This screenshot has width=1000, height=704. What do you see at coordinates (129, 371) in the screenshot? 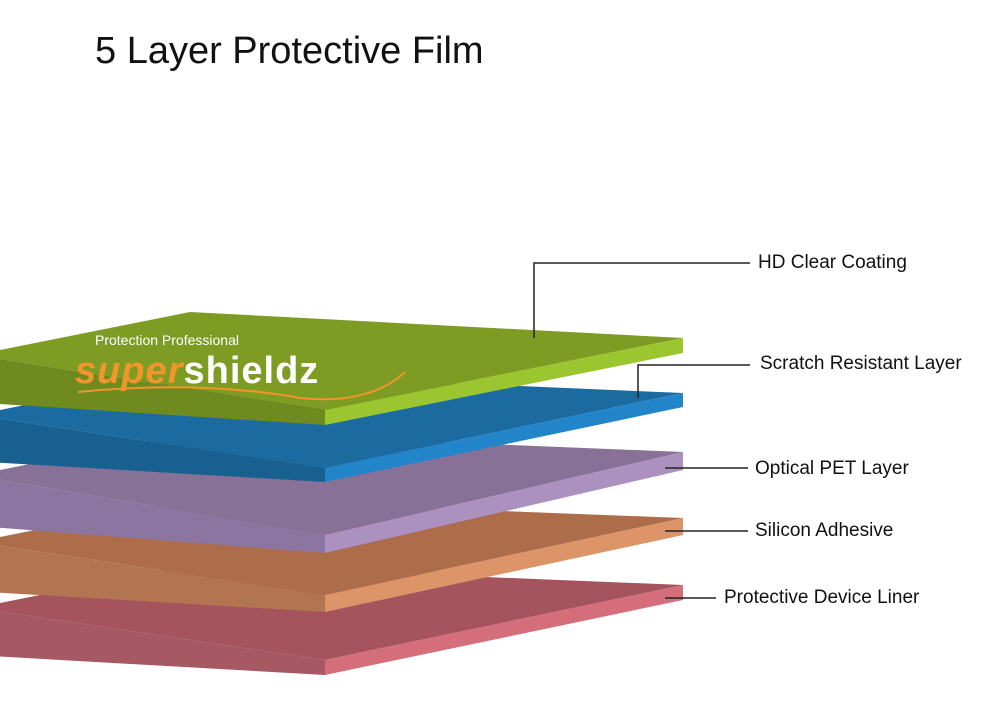
I see `logo-part-super: super` at bounding box center [129, 371].